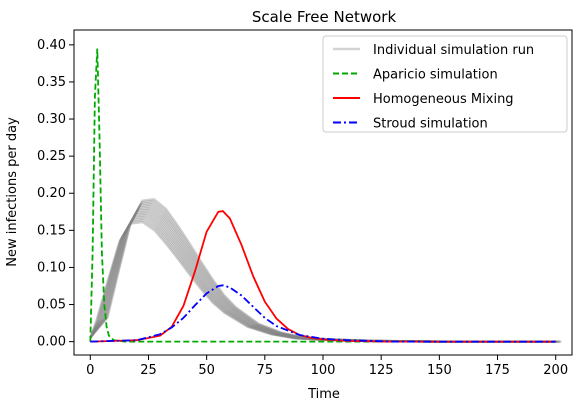  I want to click on x-tick-label: 50, so click(206, 370).